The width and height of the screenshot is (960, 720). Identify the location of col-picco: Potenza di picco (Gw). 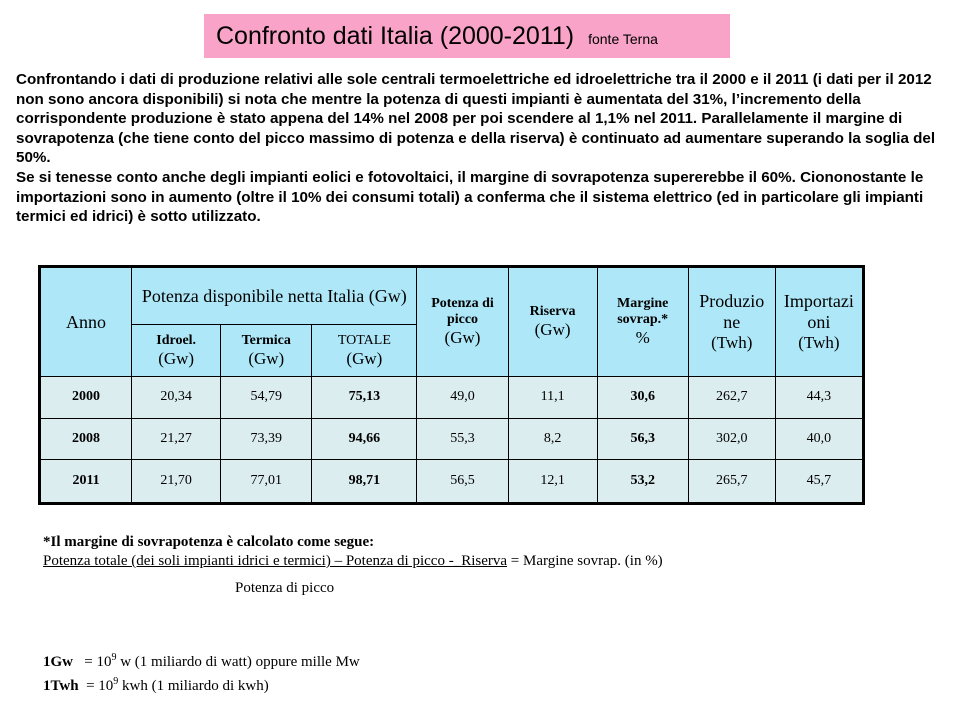
(462, 321).